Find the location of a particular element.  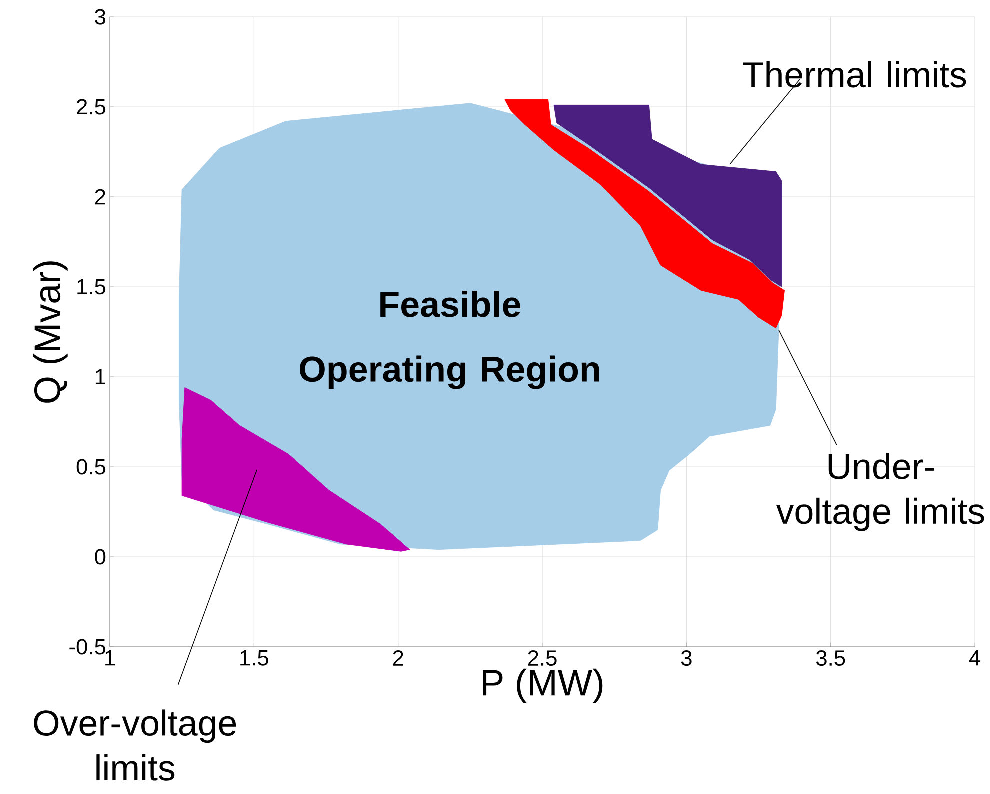

x-tick-label: 2.5 is located at coordinates (542, 658).